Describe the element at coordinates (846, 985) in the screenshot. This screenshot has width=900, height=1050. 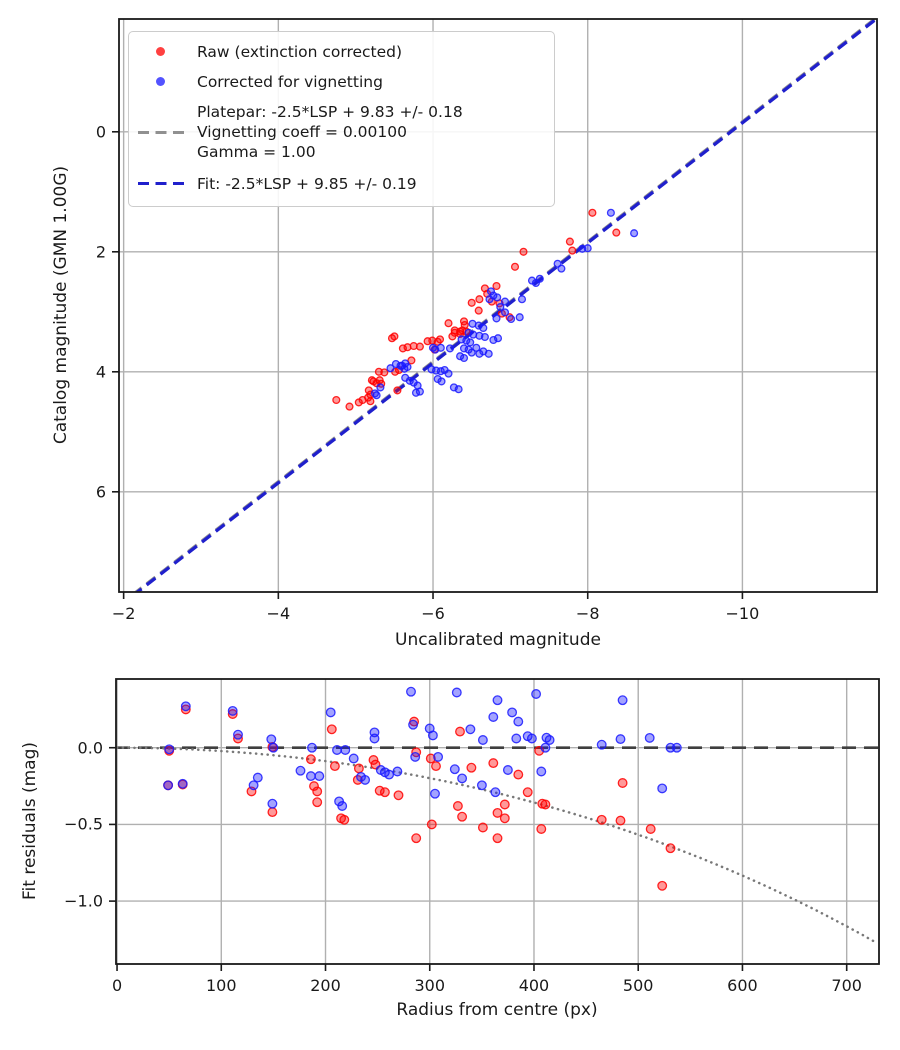
I see `x-tick-label: 700` at that location.